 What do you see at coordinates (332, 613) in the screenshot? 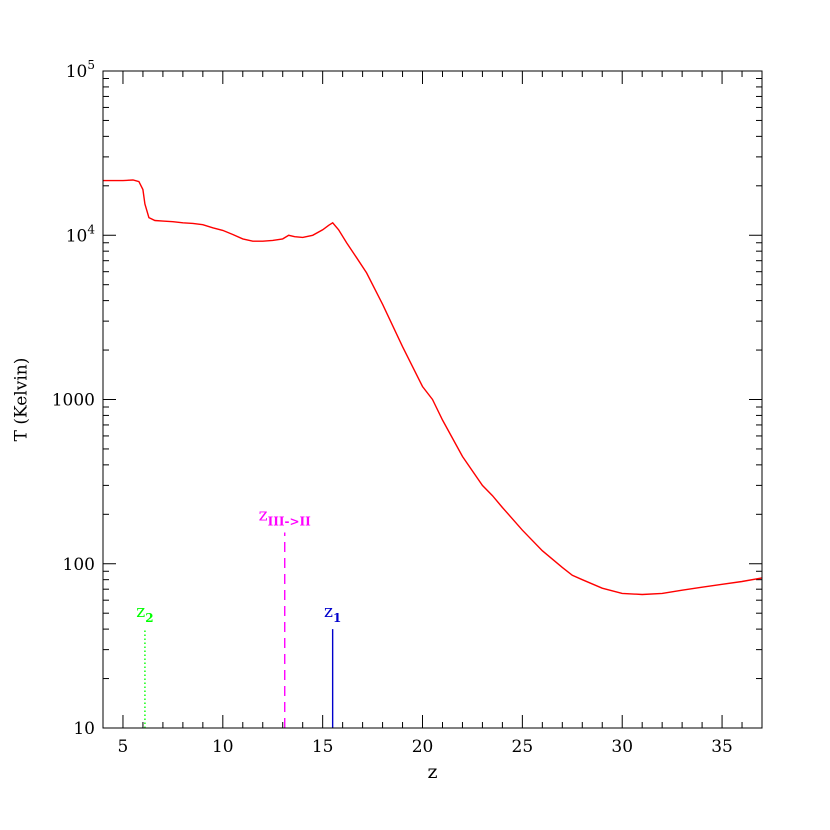
I see `marker-label: z1` at bounding box center [332, 613].